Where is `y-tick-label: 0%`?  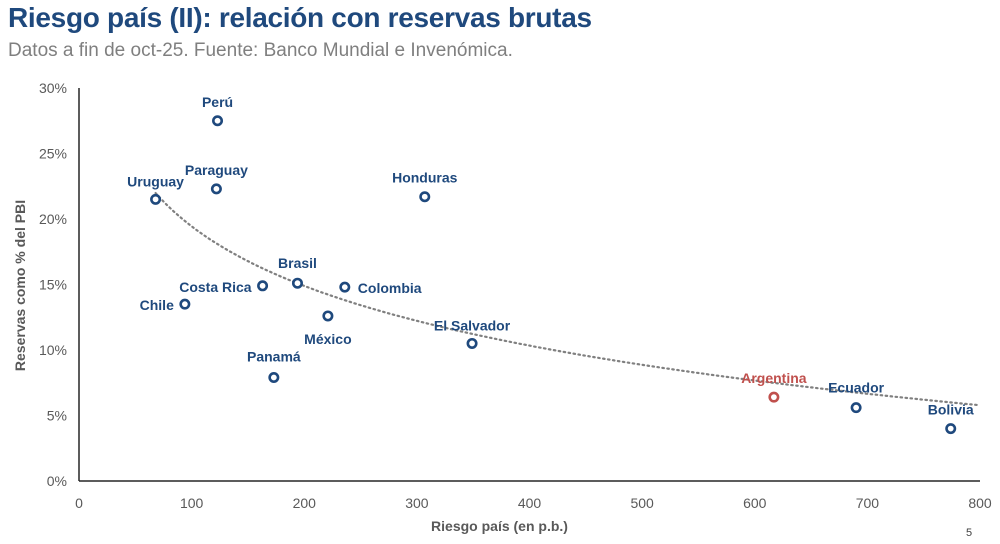 y-tick-label: 0% is located at coordinates (57, 481).